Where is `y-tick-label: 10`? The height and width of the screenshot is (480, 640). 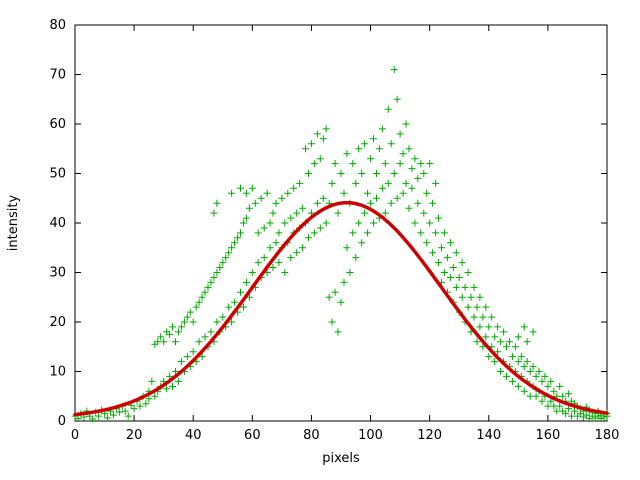
y-tick-label: 10 is located at coordinates (57, 372).